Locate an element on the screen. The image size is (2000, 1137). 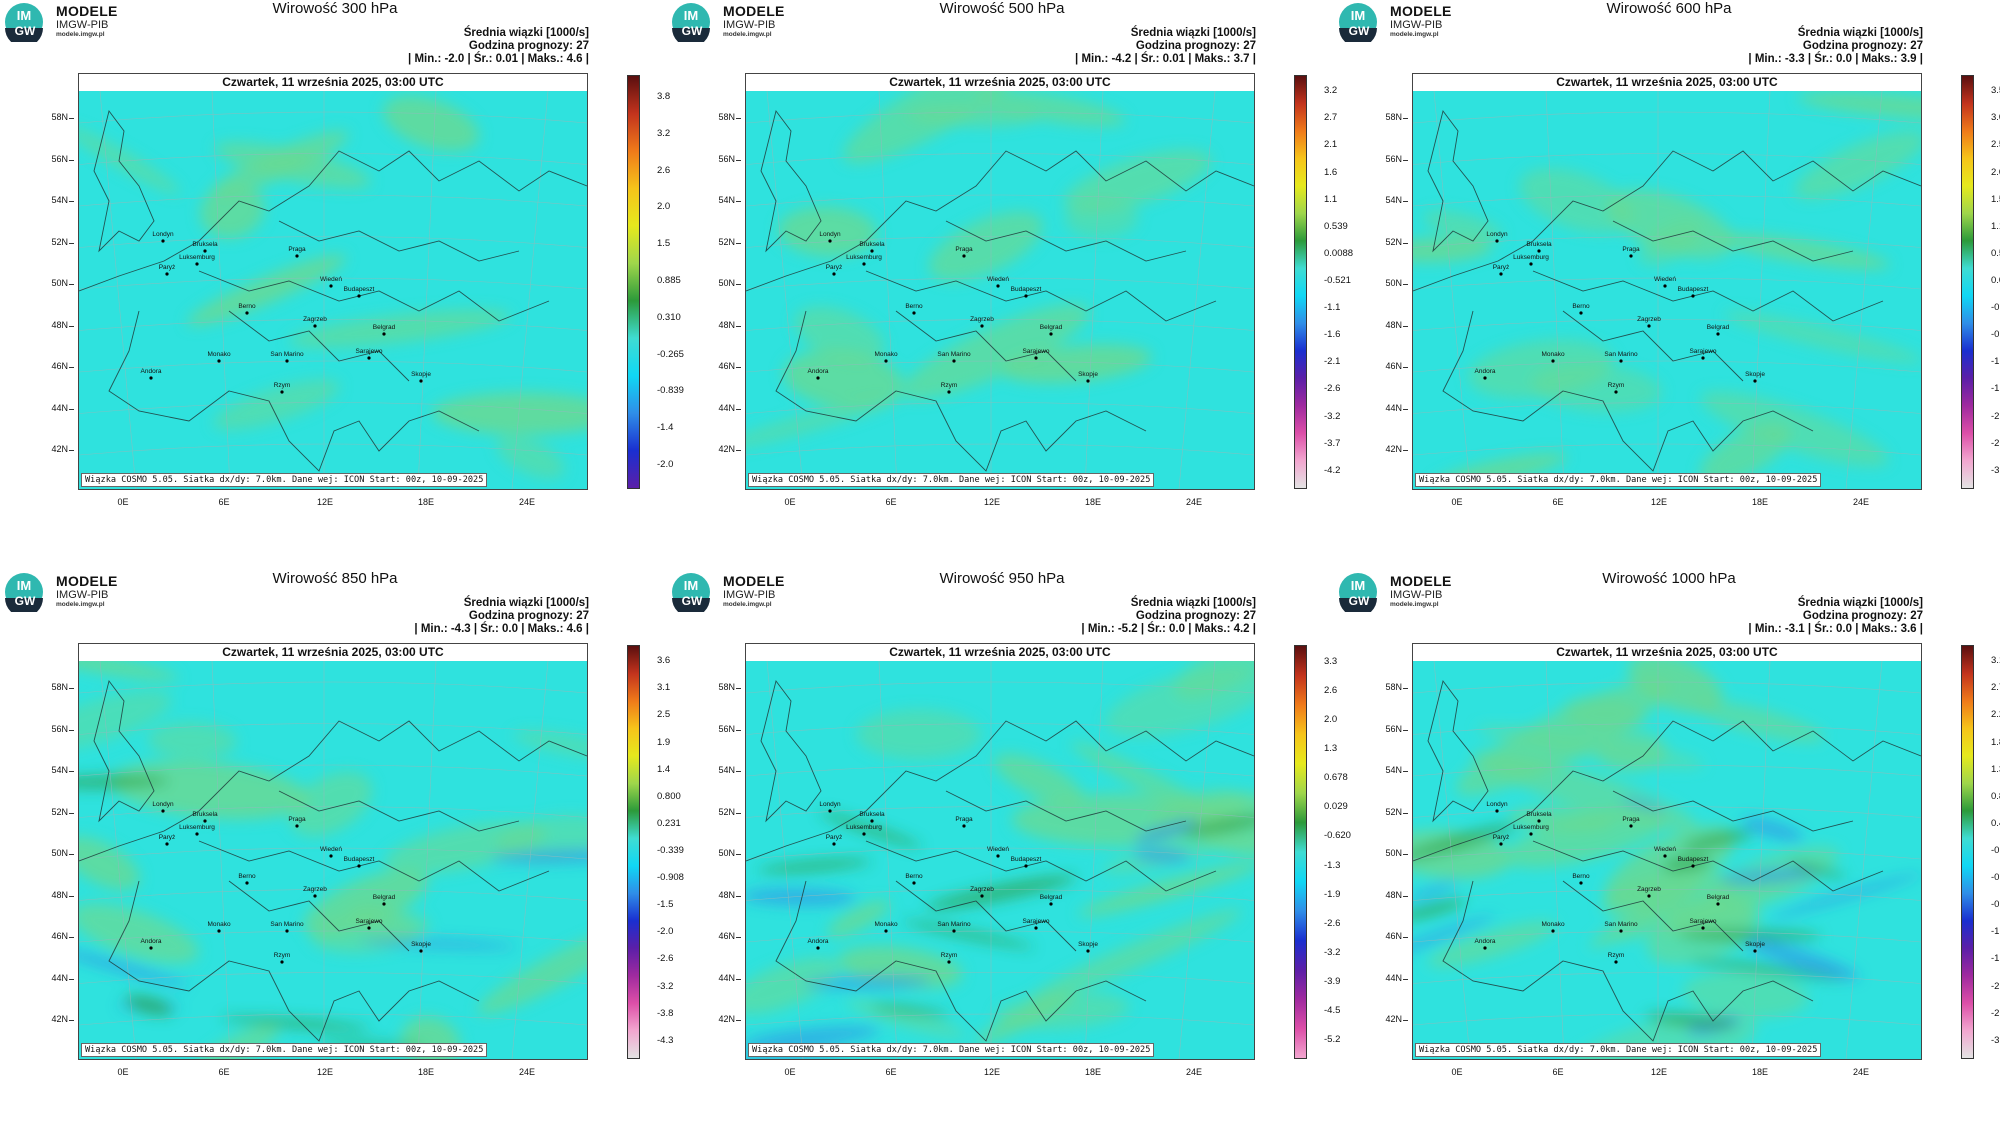
city-marker: Monako is located at coordinates (1553, 927).